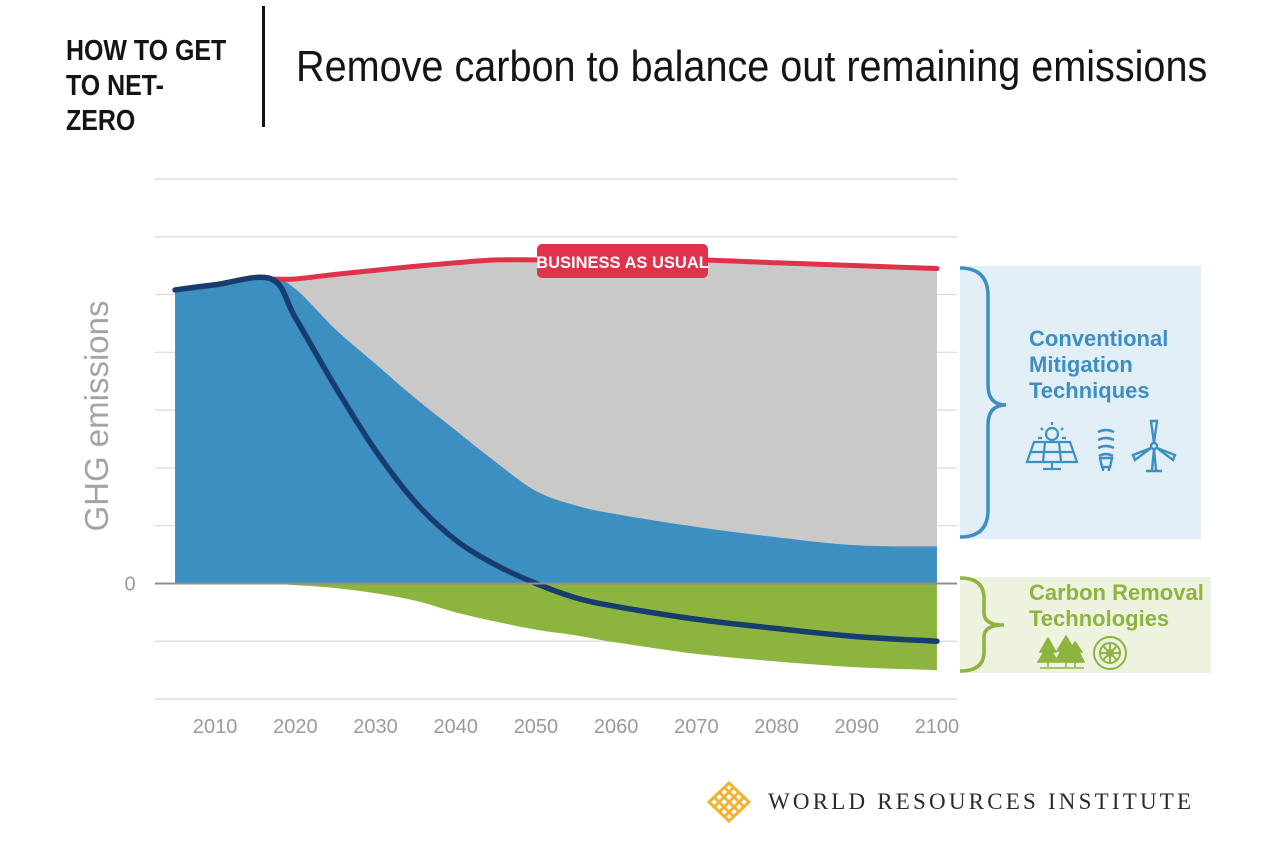 The image size is (1280, 867). Describe the element at coordinates (981, 801) in the screenshot. I see `organization-name: WORLD RESOURCES INSTITUTE` at that location.